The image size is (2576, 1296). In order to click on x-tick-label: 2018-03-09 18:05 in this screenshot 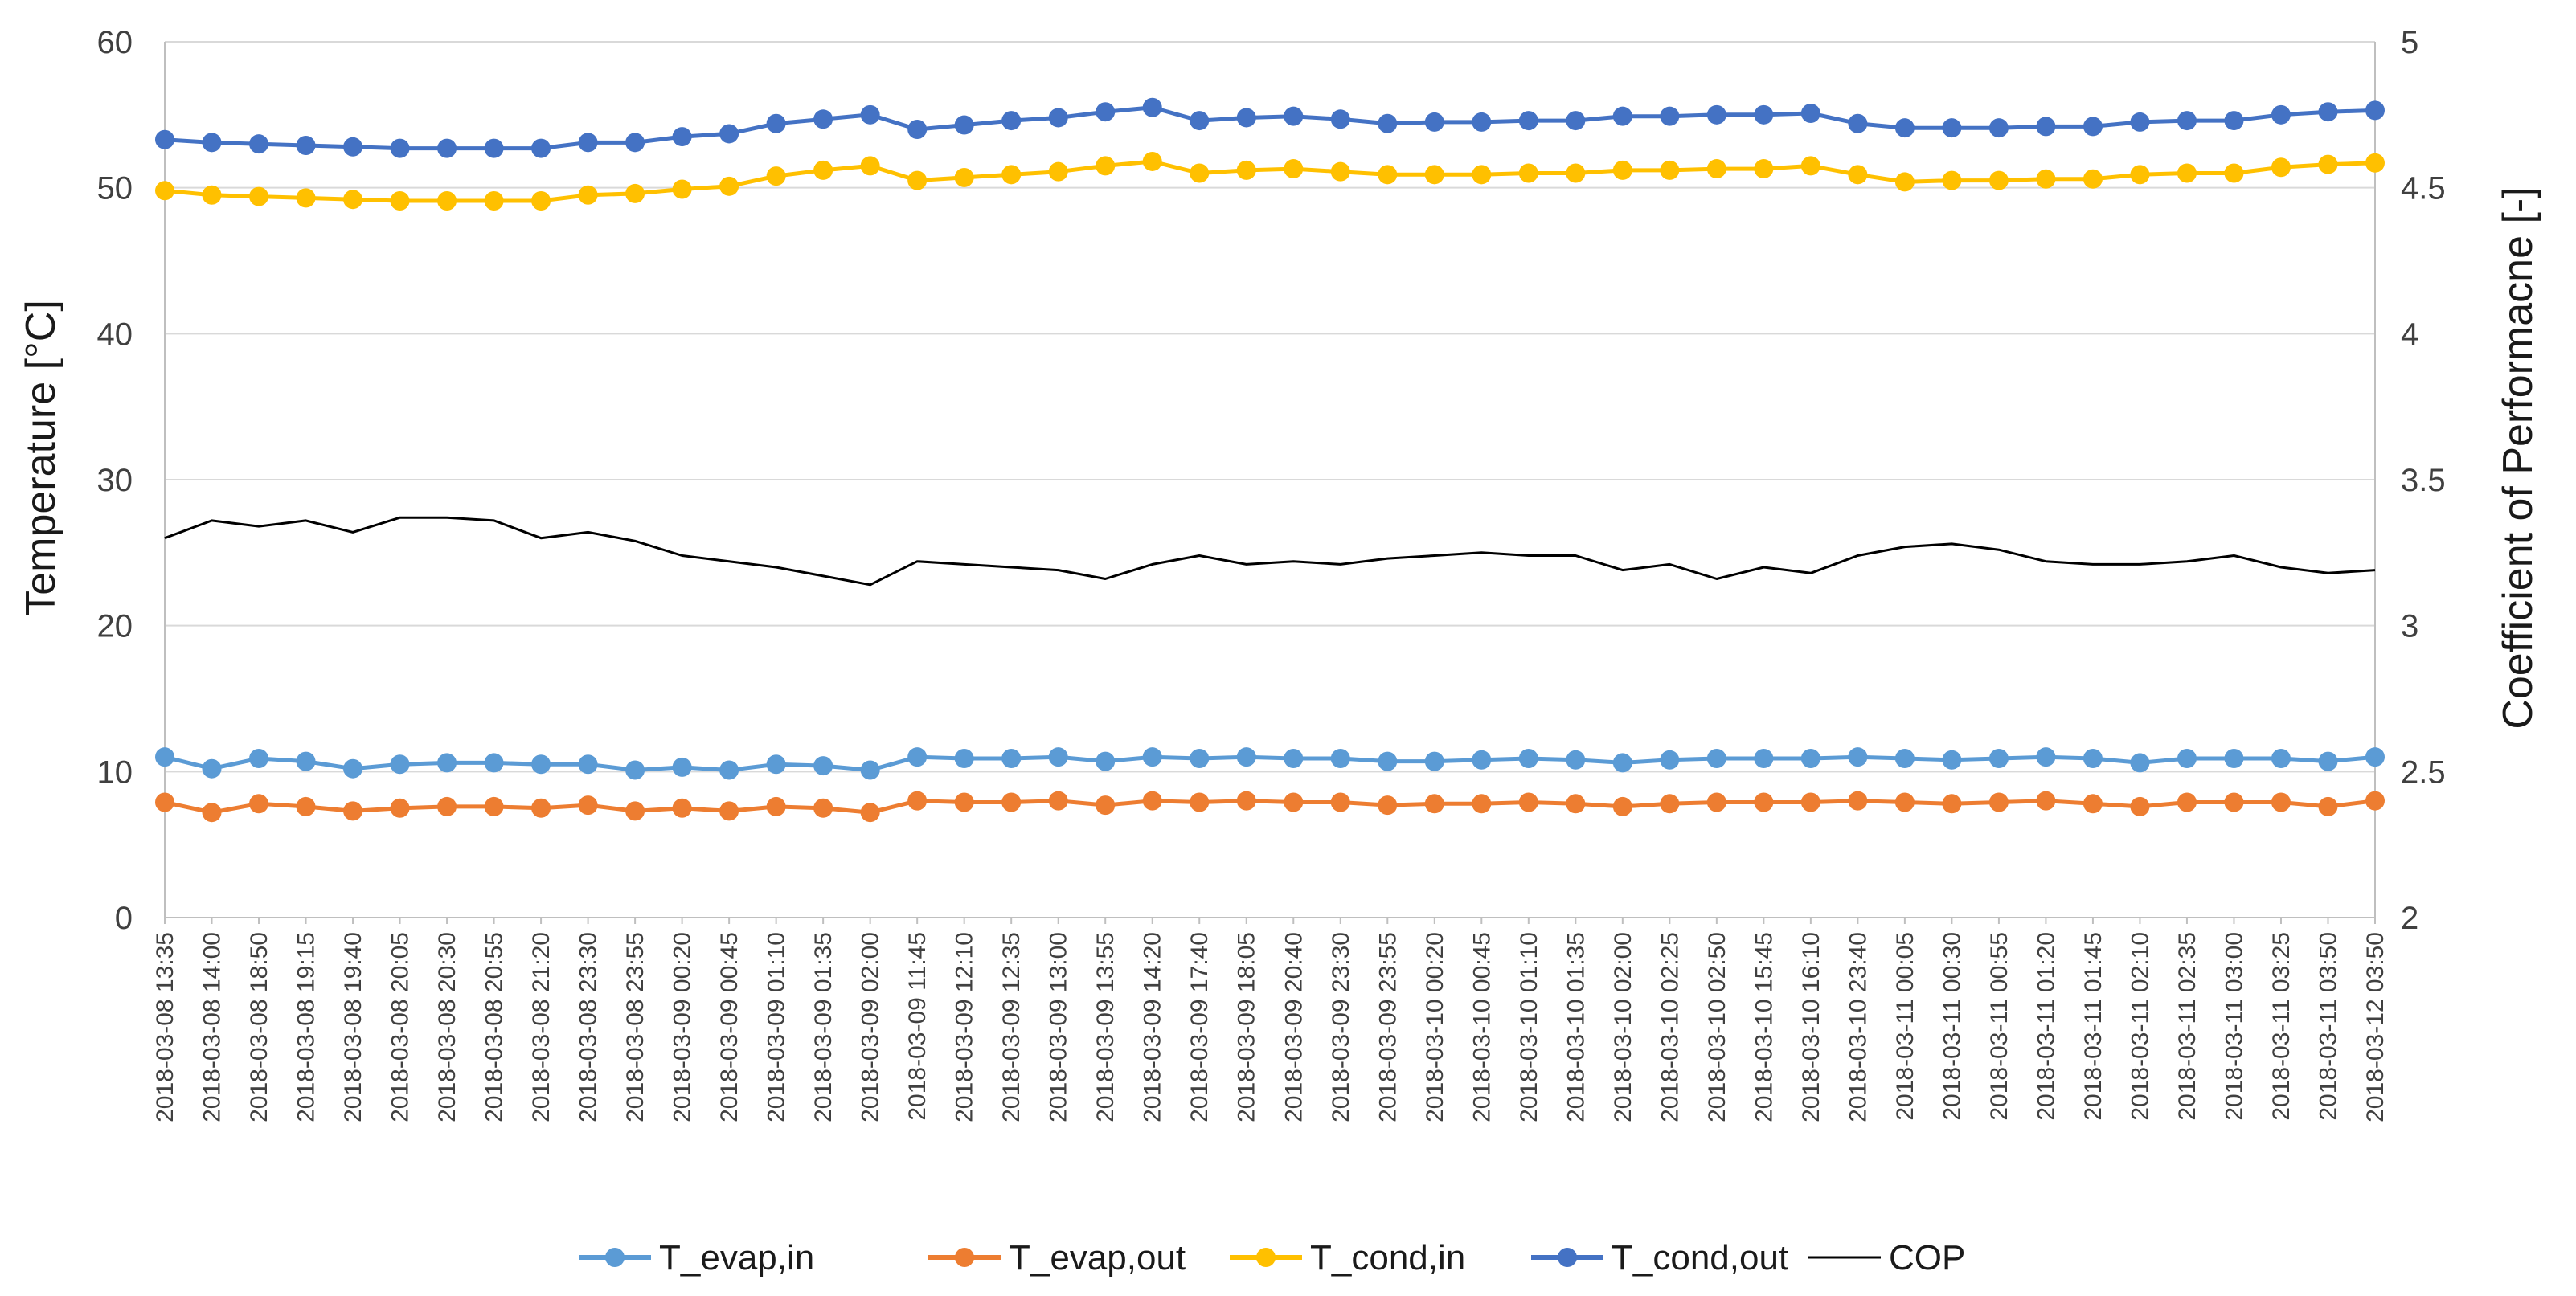, I will do `click(1247, 1027)`.